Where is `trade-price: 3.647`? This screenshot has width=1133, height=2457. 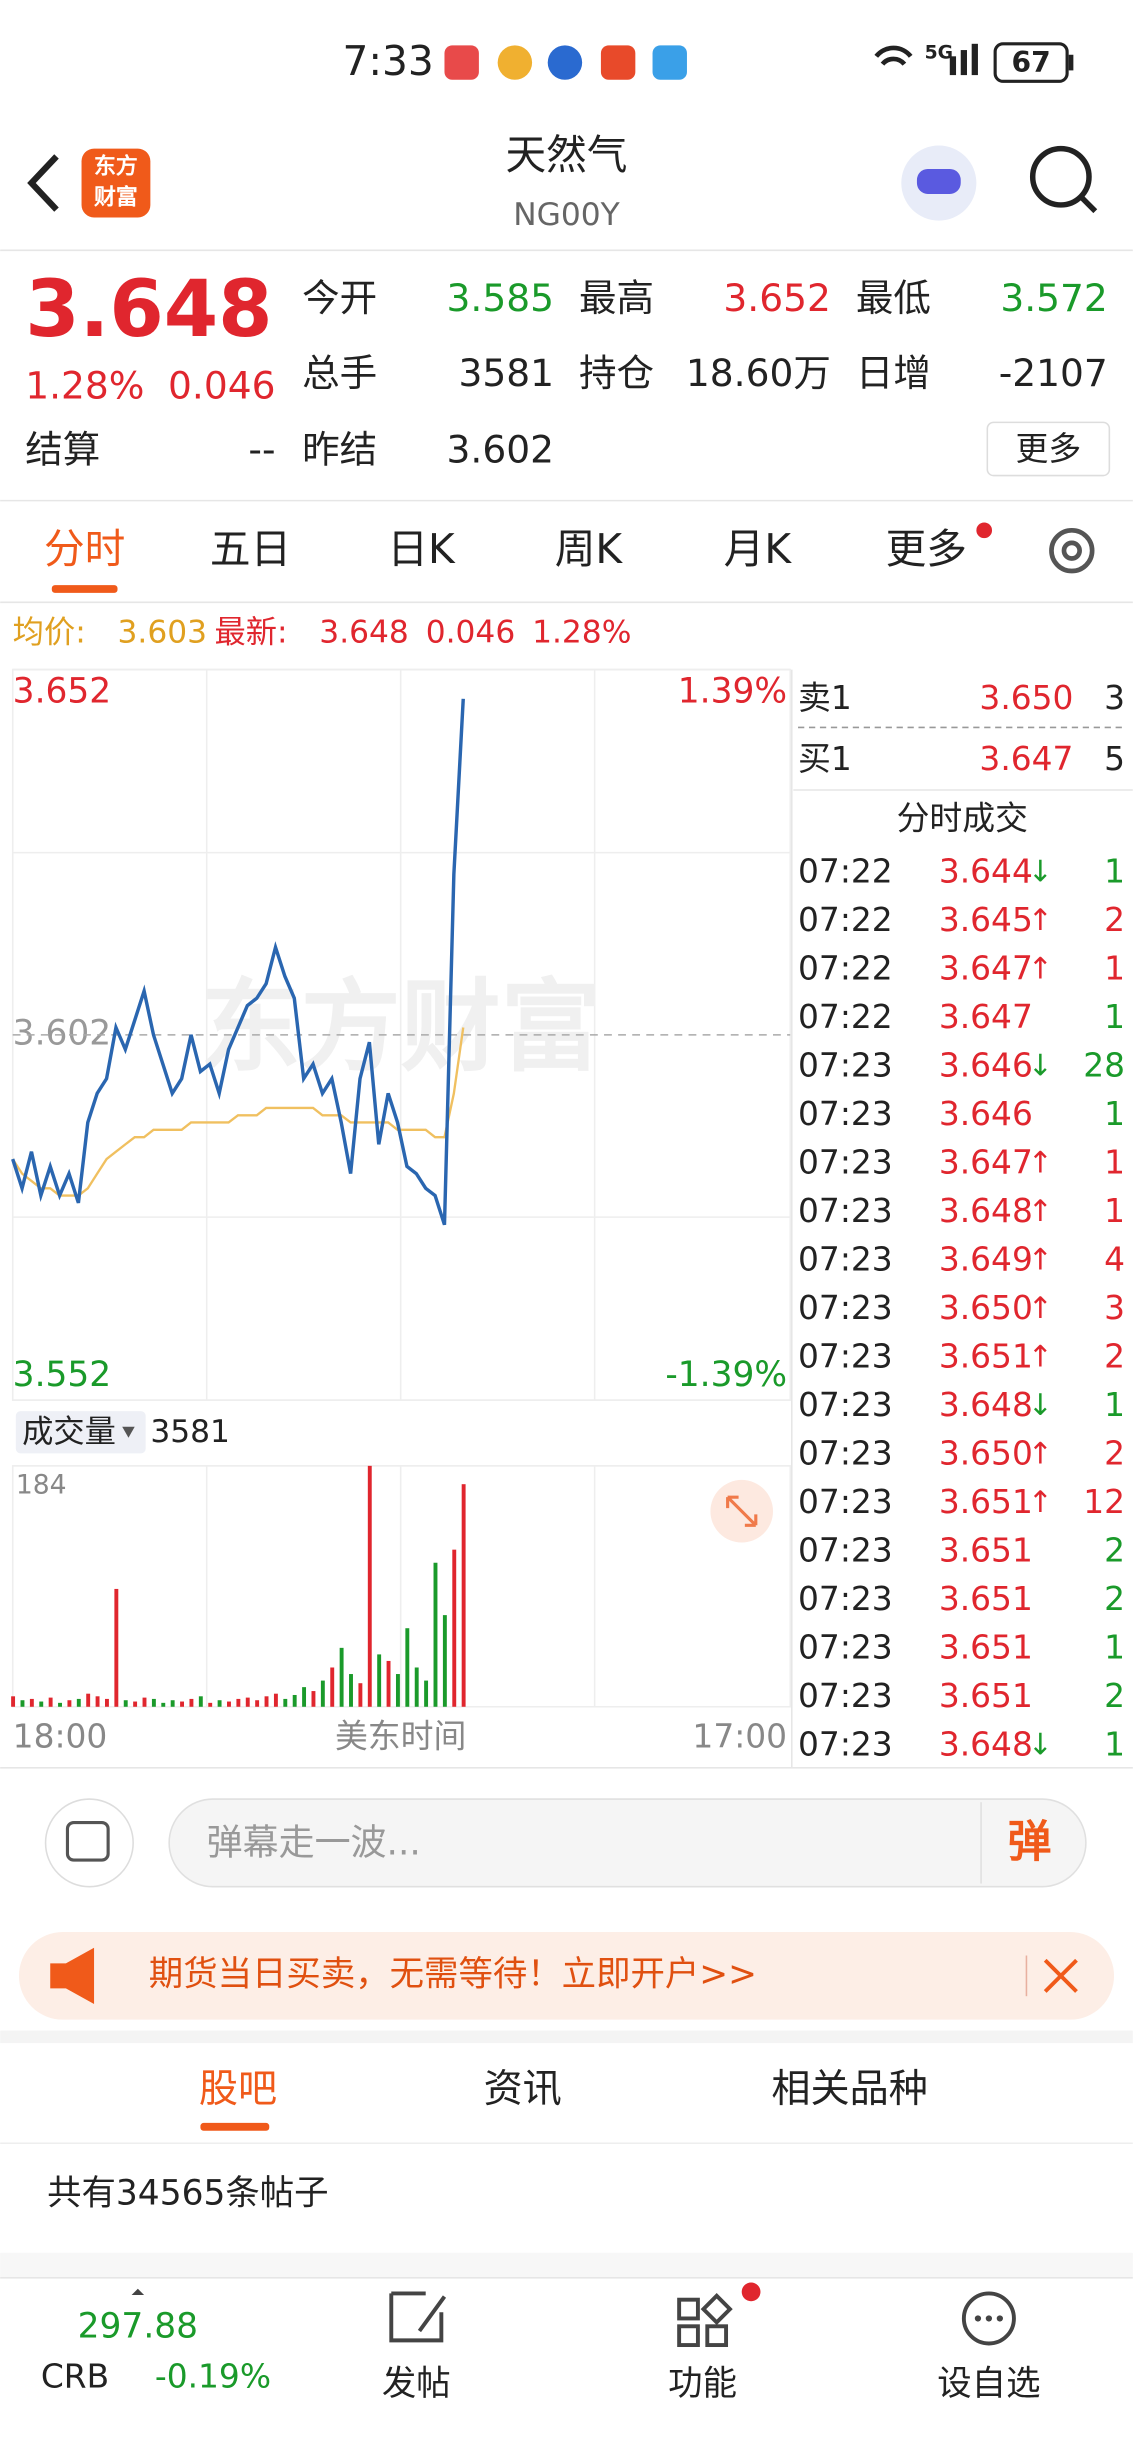
trade-price: 3.647 is located at coordinates (986, 1162).